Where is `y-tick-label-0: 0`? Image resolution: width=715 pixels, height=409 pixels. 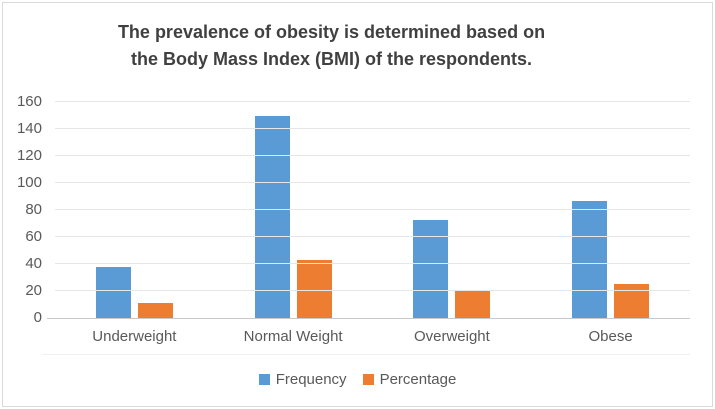 y-tick-label-0: 0 is located at coordinates (37, 317).